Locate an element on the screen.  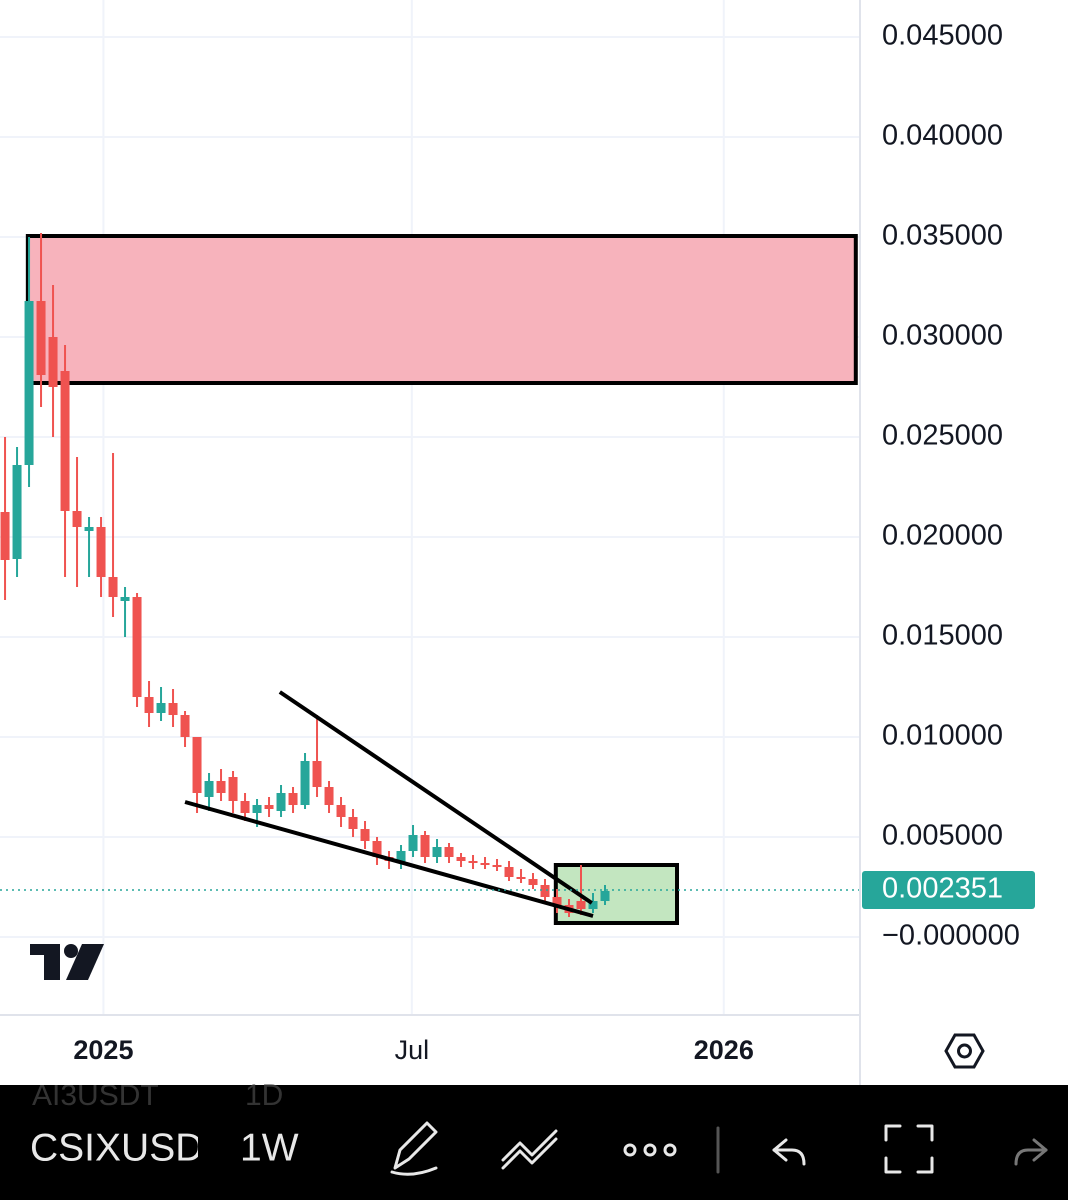
settings-button is located at coordinates (964, 1051).